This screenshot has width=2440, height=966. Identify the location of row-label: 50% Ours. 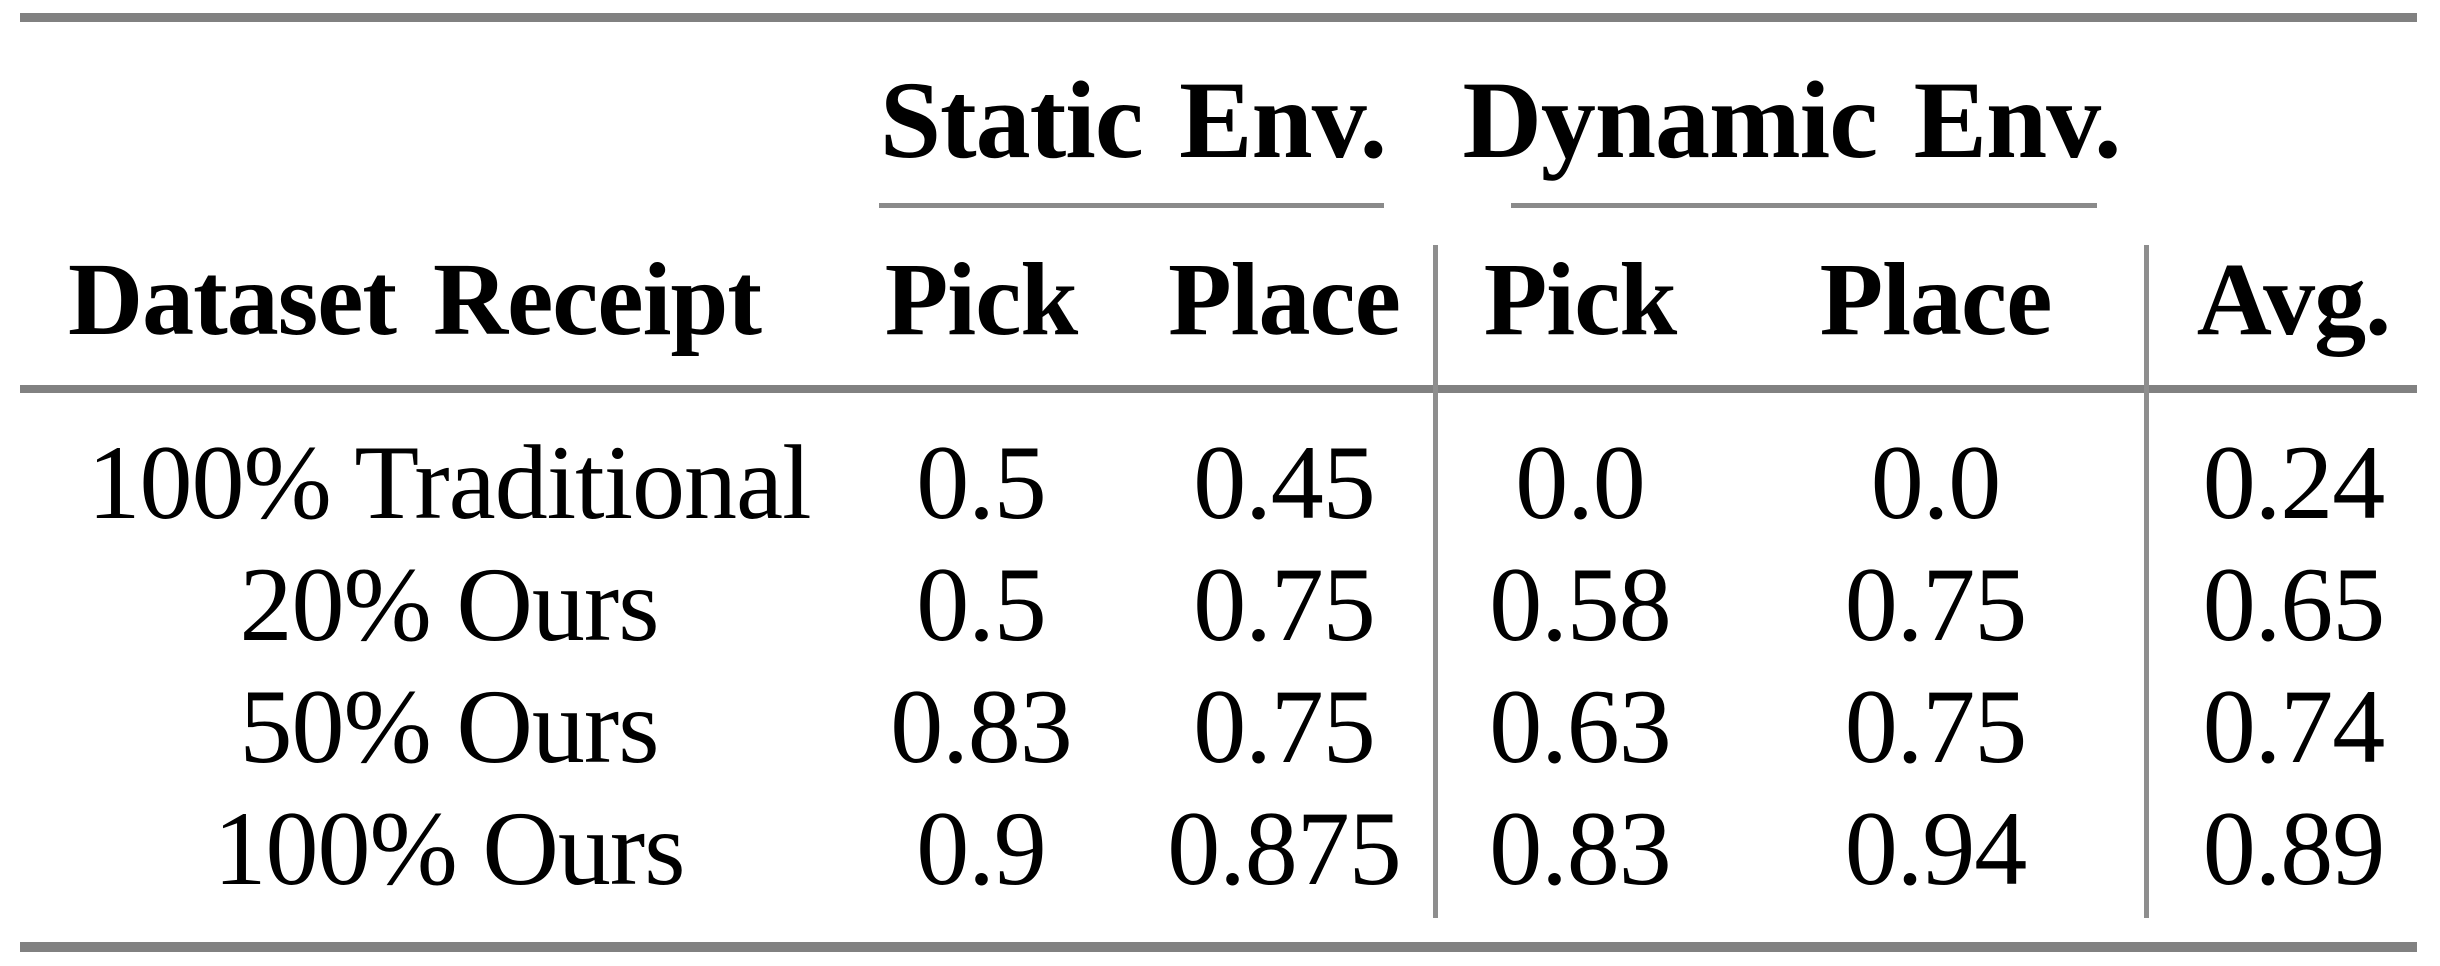
(449, 726).